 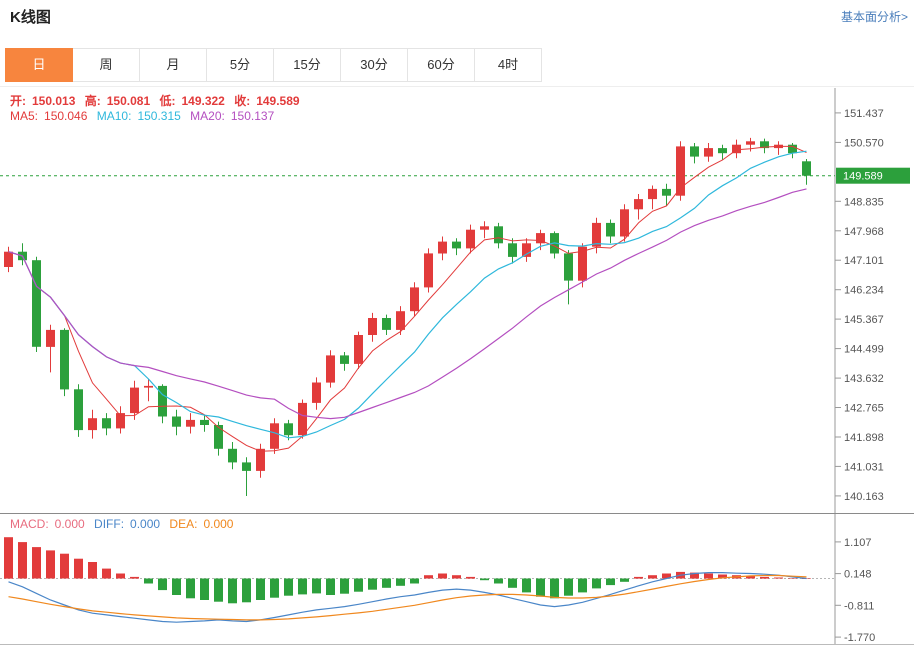 I want to click on svg-text: 150.570, so click(x=864, y=143).